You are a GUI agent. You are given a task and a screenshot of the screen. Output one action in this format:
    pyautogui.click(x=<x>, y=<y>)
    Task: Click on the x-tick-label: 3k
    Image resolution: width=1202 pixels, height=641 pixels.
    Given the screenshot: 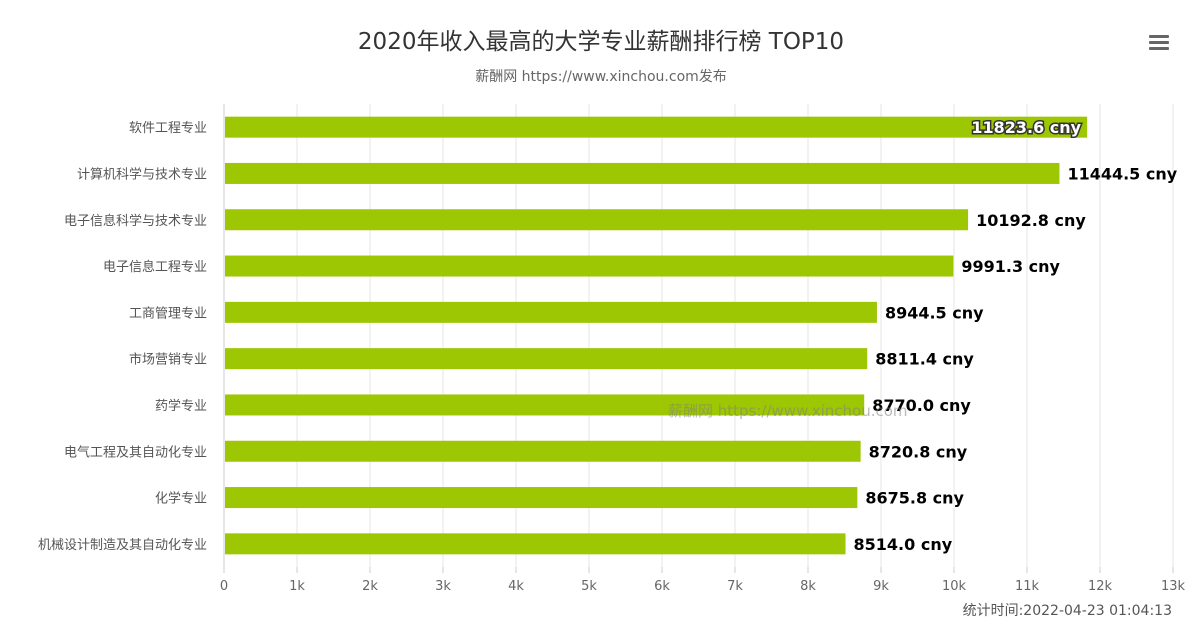 What is the action you would take?
    pyautogui.click(x=443, y=586)
    